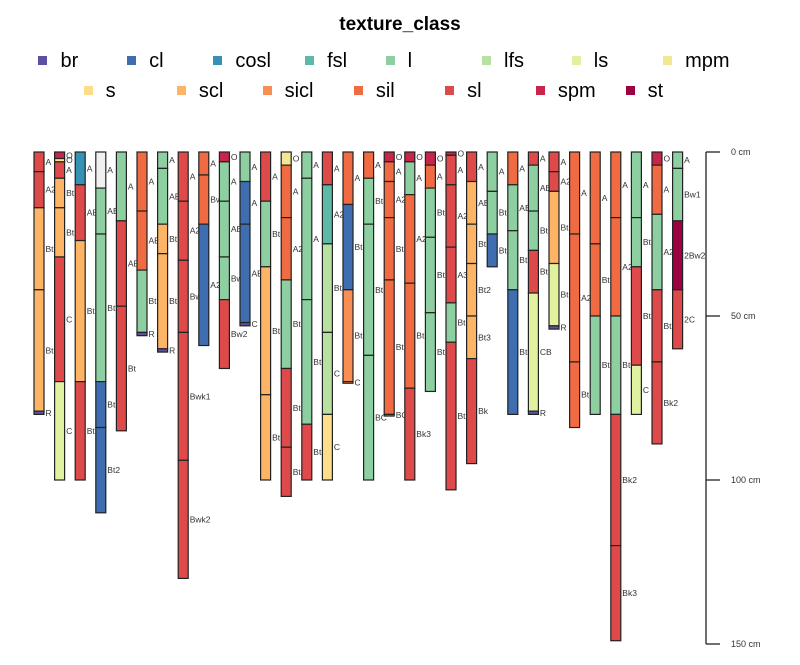  Describe the element at coordinates (327, 447) in the screenshot. I see `horizon-s` at that location.